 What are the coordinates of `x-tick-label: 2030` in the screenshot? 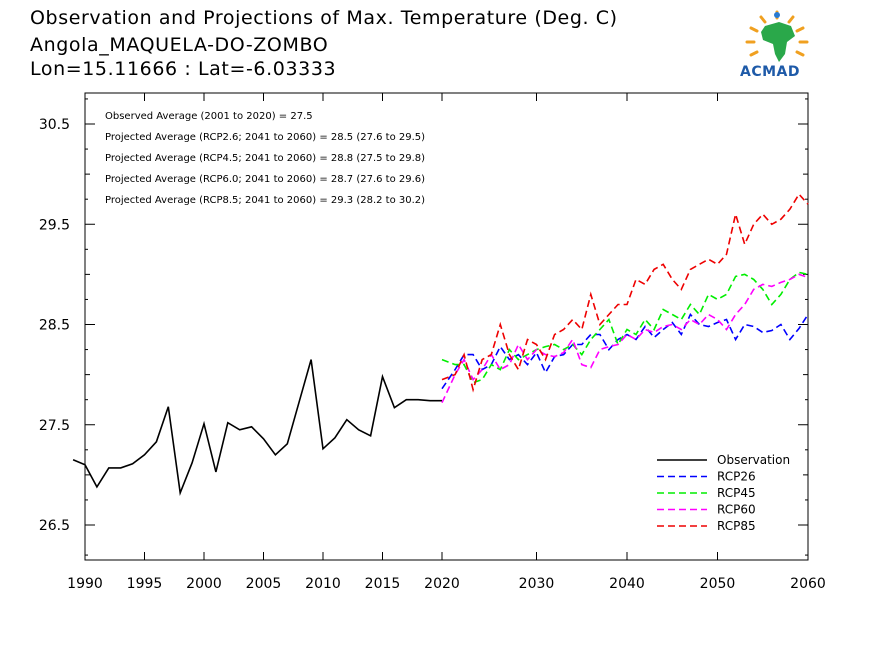 It's located at (537, 584).